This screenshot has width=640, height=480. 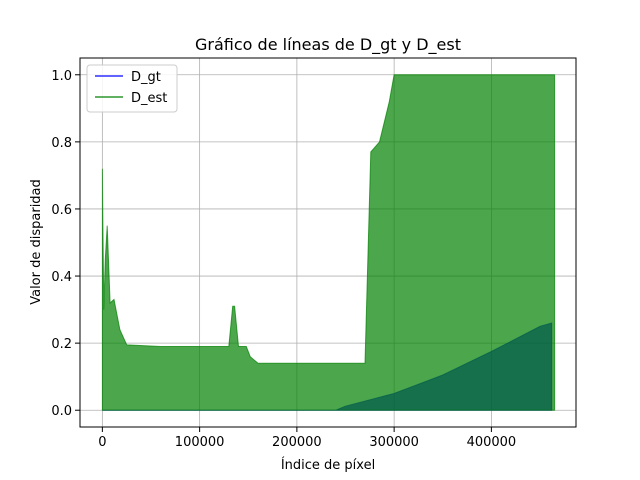 What do you see at coordinates (328, 45) in the screenshot?
I see `chart-title: Gráfico de líneas de D_gt y D_est` at bounding box center [328, 45].